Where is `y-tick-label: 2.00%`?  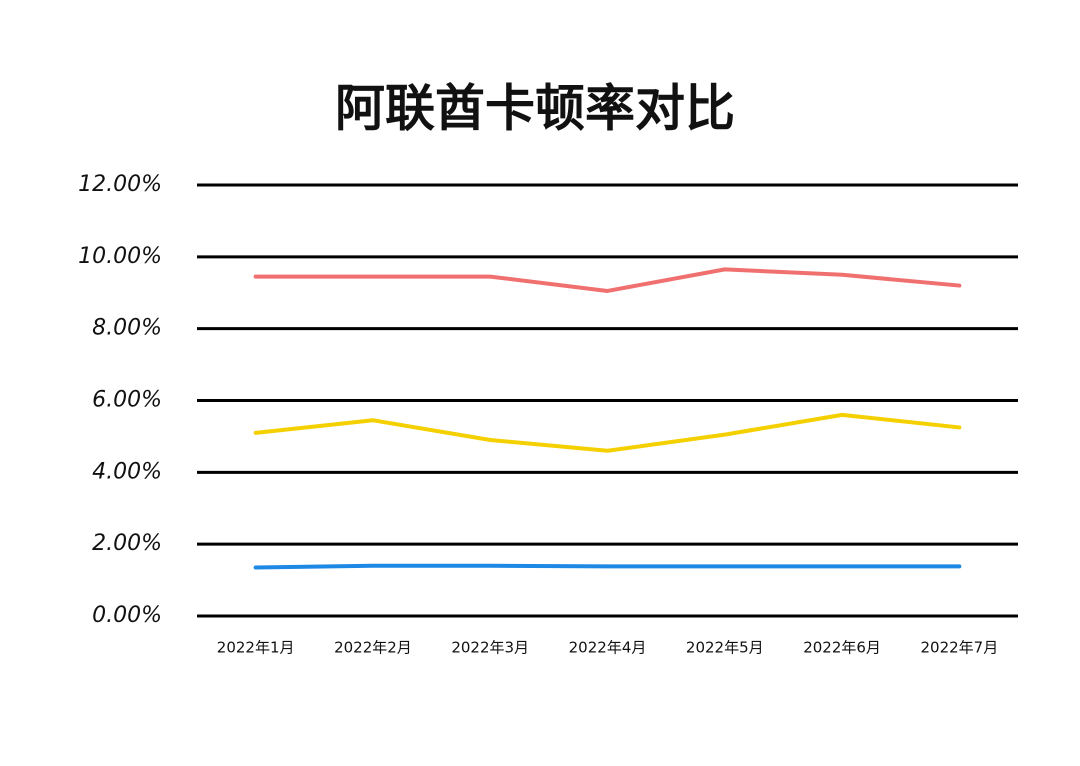 y-tick-label: 2.00% is located at coordinates (127, 543).